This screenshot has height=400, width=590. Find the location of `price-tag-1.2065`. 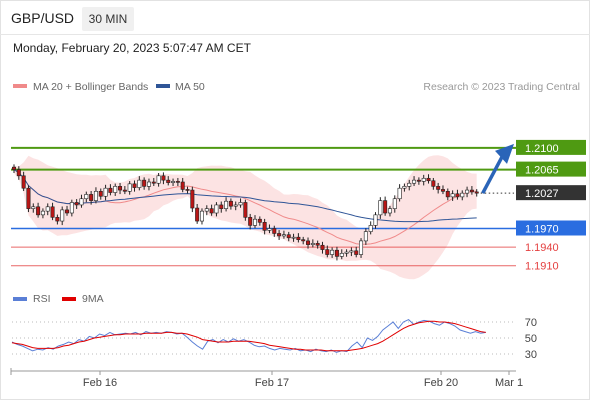

price-tag-1.2065 is located at coordinates (551, 169).